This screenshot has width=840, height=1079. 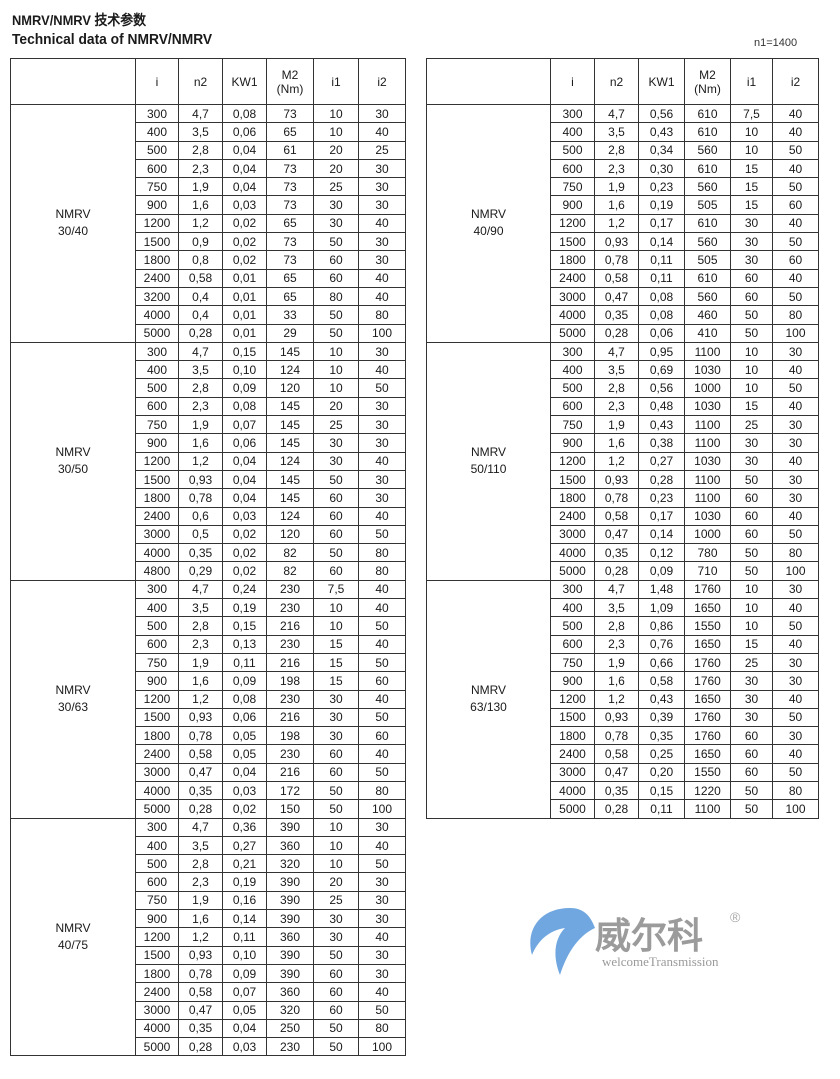 What do you see at coordinates (707, 461) in the screenshot?
I see `table-cell: 1030` at bounding box center [707, 461].